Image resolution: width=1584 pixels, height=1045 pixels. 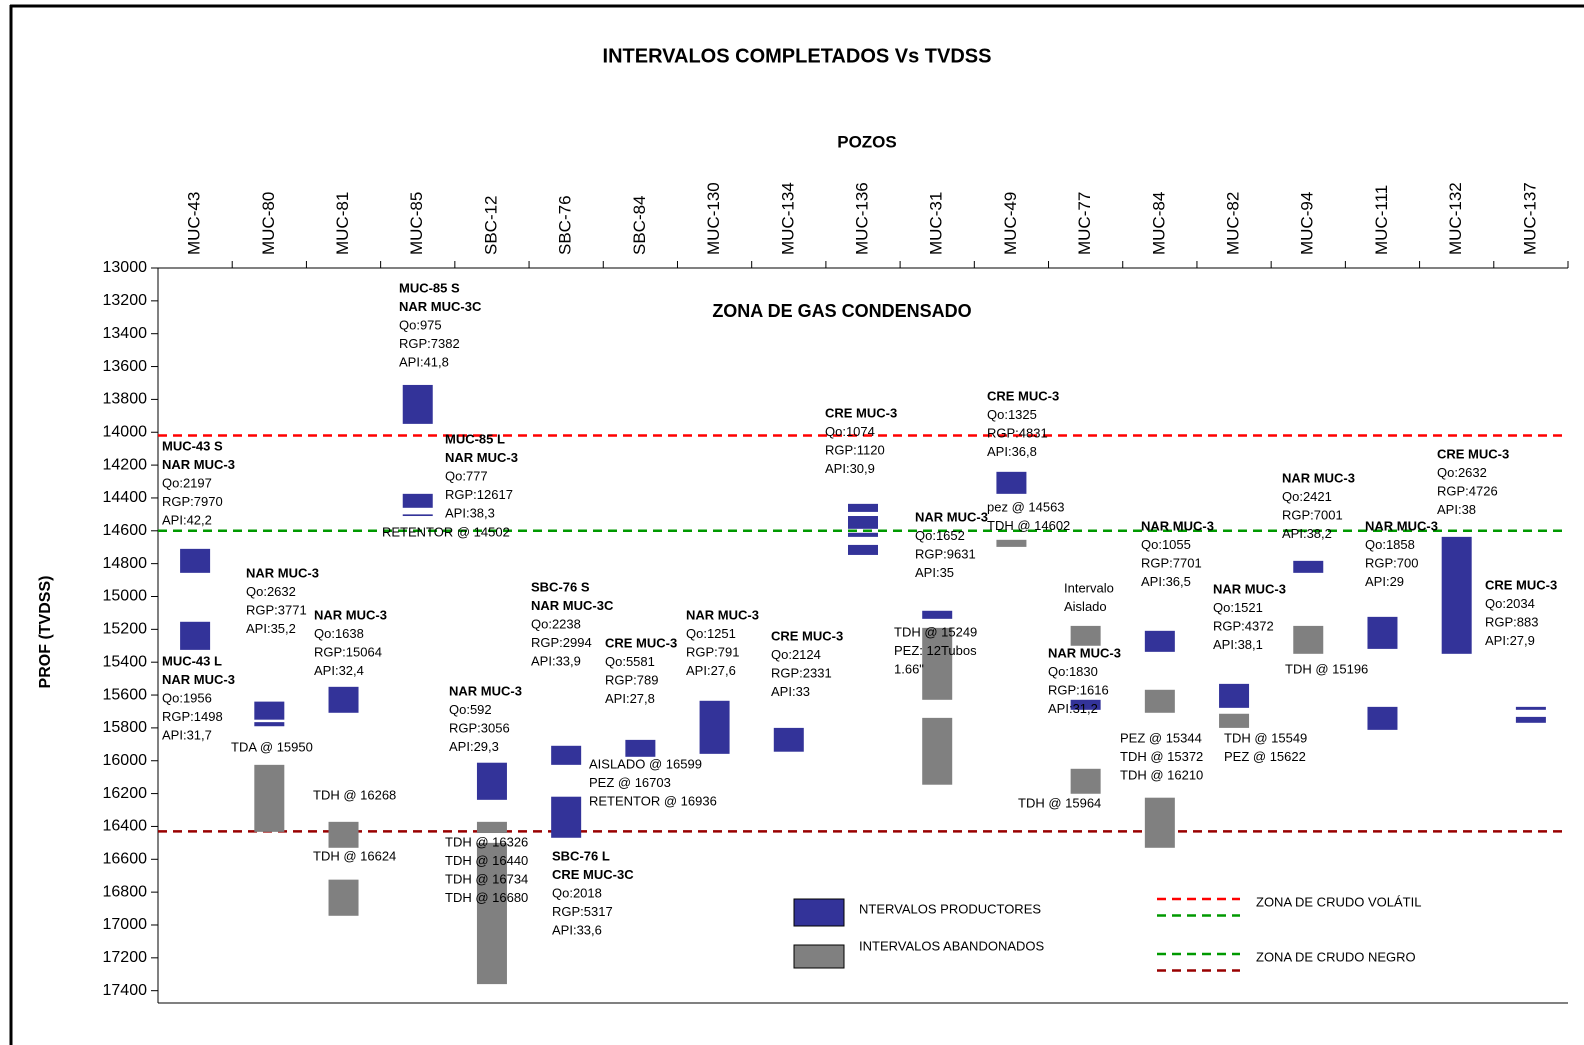 I want to click on zone-label: ZONA DE GAS CONDENSADO, so click(x=841, y=311).